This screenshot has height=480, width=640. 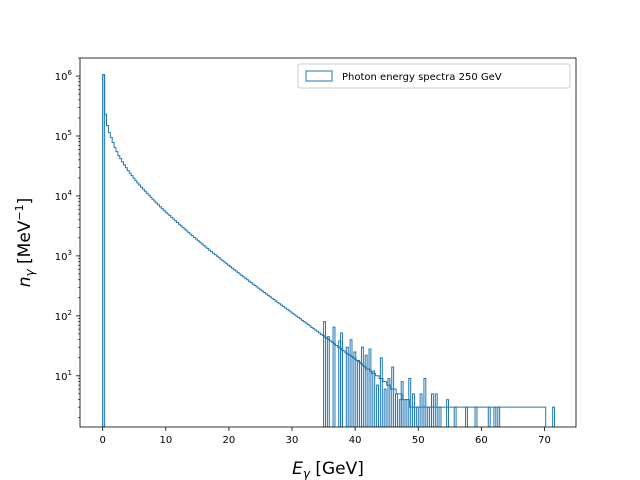 I want to click on legend-frame, so click(x=434, y=76).